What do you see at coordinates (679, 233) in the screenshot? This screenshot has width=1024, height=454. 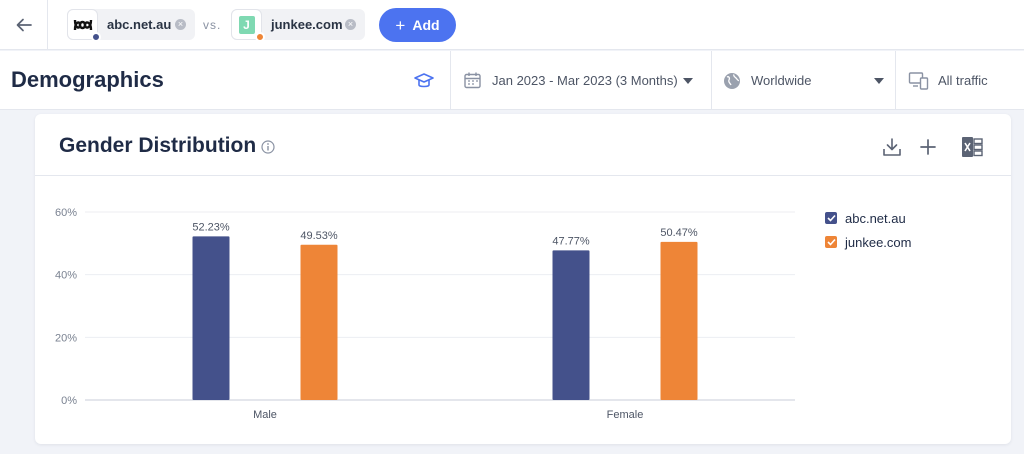 I see `data-label: 50.47%` at bounding box center [679, 233].